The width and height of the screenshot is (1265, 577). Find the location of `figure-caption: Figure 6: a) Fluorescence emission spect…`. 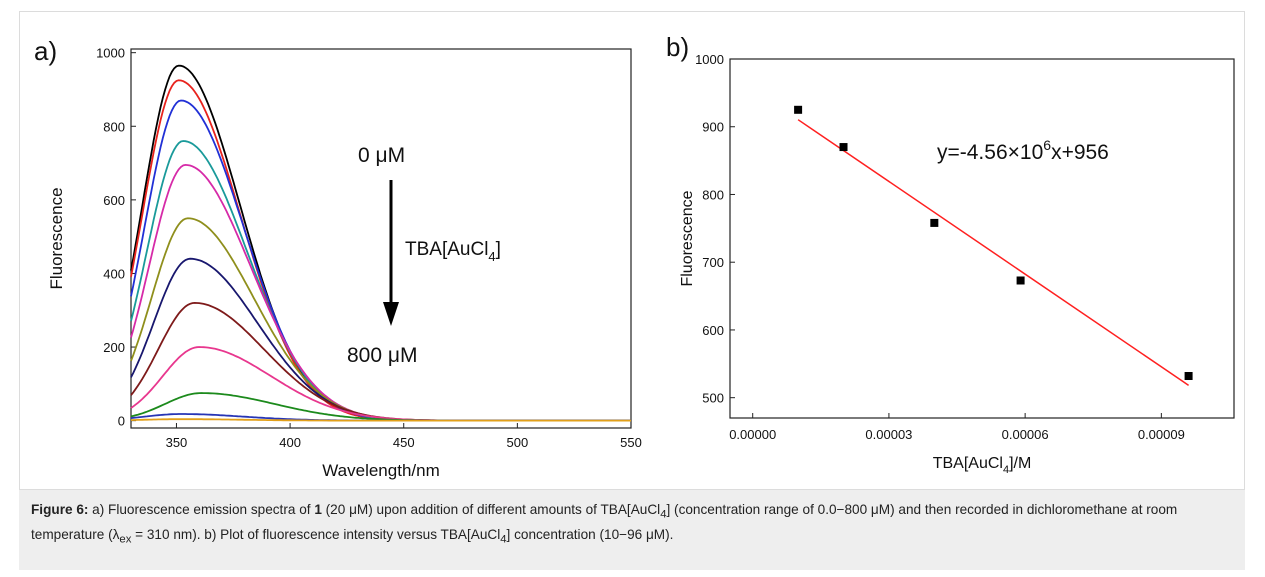

figure-caption: Figure 6: a) Fluorescence emission spect… is located at coordinates (632, 530).